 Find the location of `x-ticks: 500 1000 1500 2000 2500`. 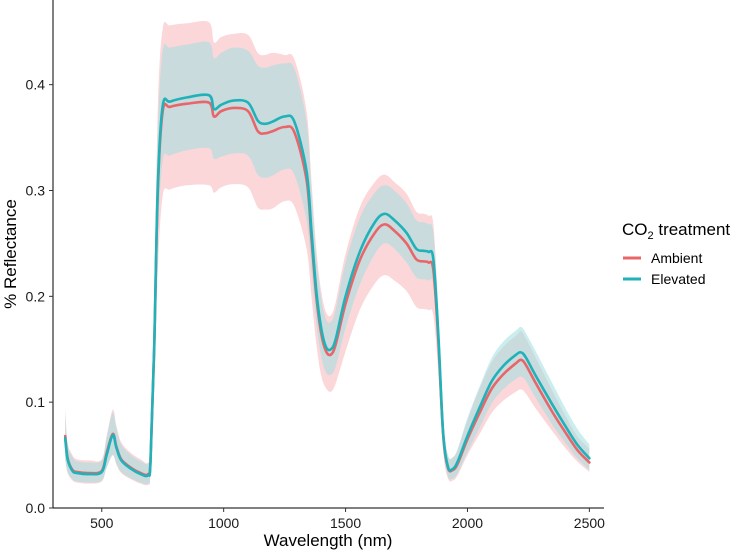

x-ticks: 500 1000 1500 2000 2500 is located at coordinates (347, 519).